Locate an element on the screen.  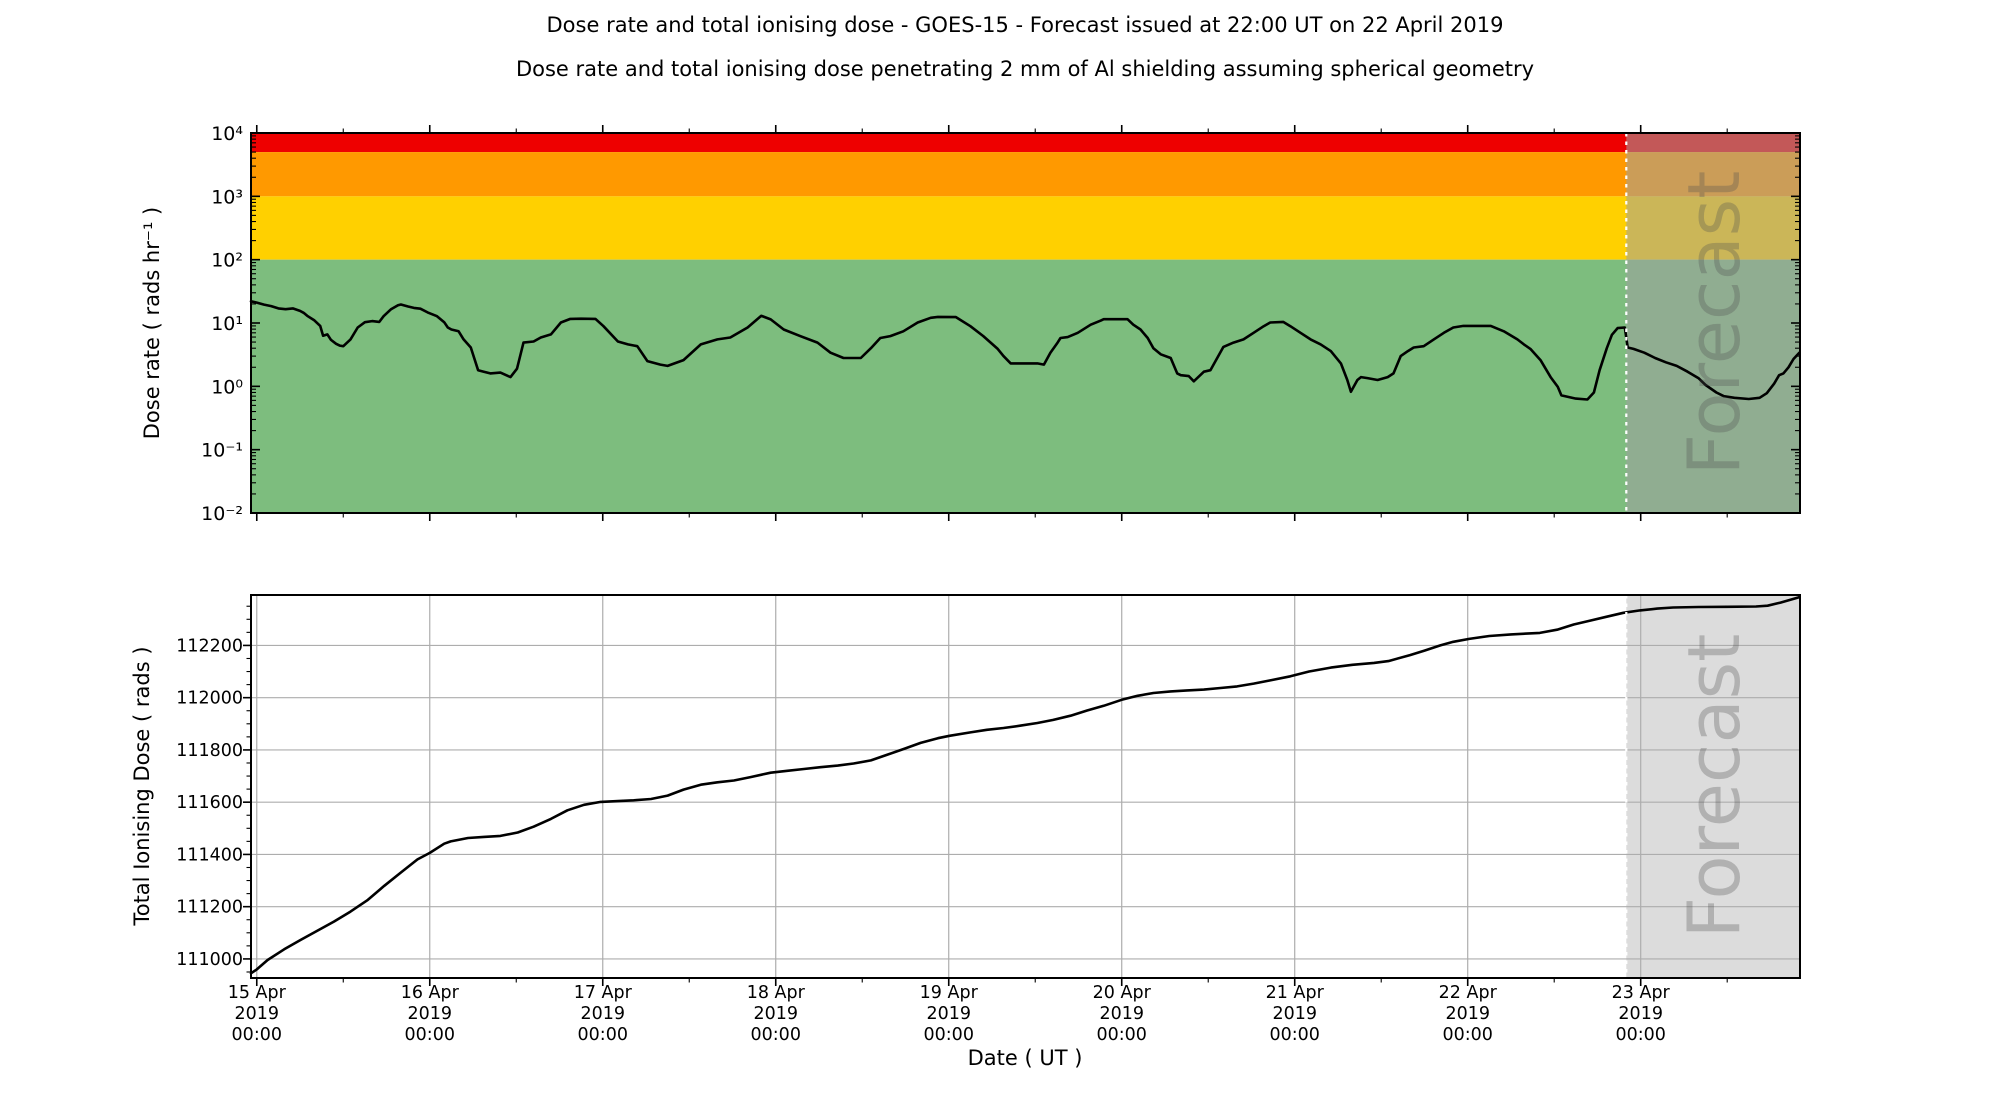
forecast-watermark-top: Forecast is located at coordinates (1714, 323).